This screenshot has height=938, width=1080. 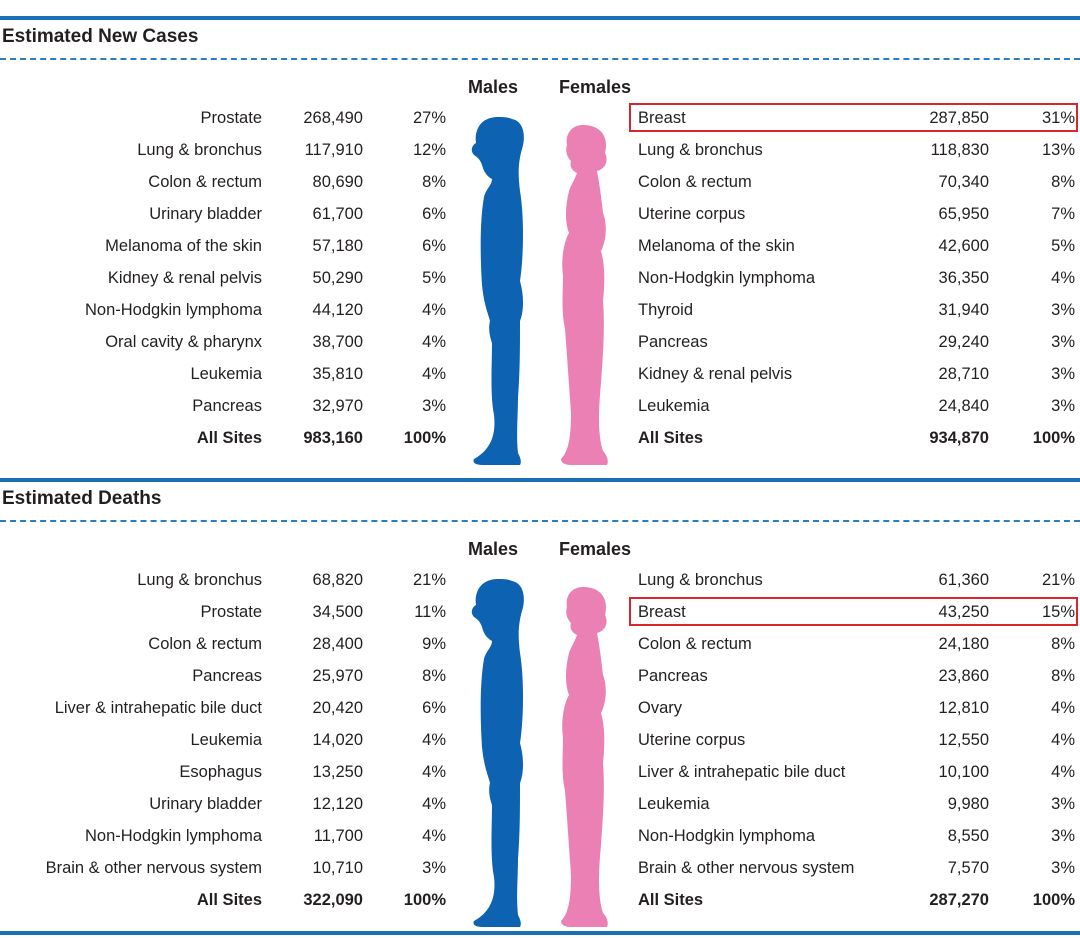 What do you see at coordinates (434, 182) in the screenshot?
I see `male-percent-value: 8%` at bounding box center [434, 182].